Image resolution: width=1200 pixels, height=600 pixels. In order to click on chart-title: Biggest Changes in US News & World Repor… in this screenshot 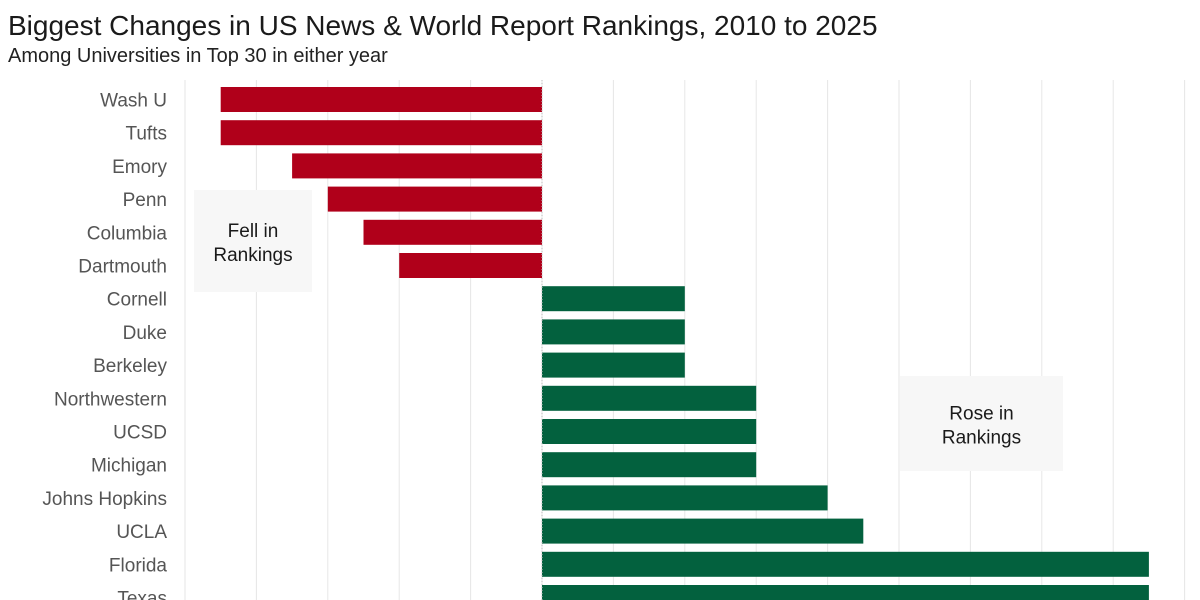, I will do `click(443, 25)`.